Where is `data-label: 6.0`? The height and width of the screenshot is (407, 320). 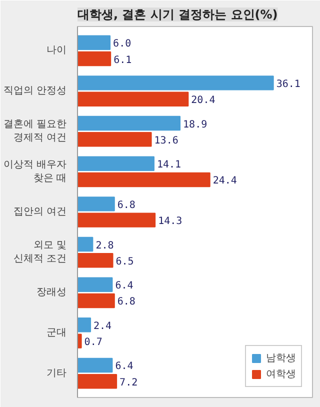
data-label: 6.0 is located at coordinates (122, 44).